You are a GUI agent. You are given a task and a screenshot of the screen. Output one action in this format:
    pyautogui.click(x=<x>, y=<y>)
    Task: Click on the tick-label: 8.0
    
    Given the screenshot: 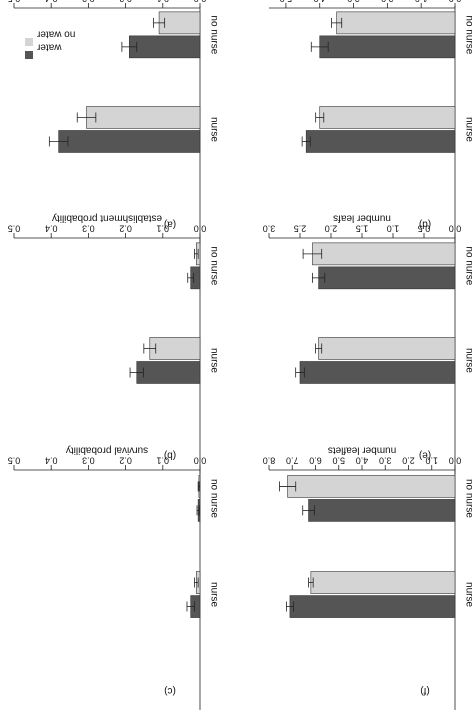 What is the action you would take?
    pyautogui.click(x=269, y=461)
    